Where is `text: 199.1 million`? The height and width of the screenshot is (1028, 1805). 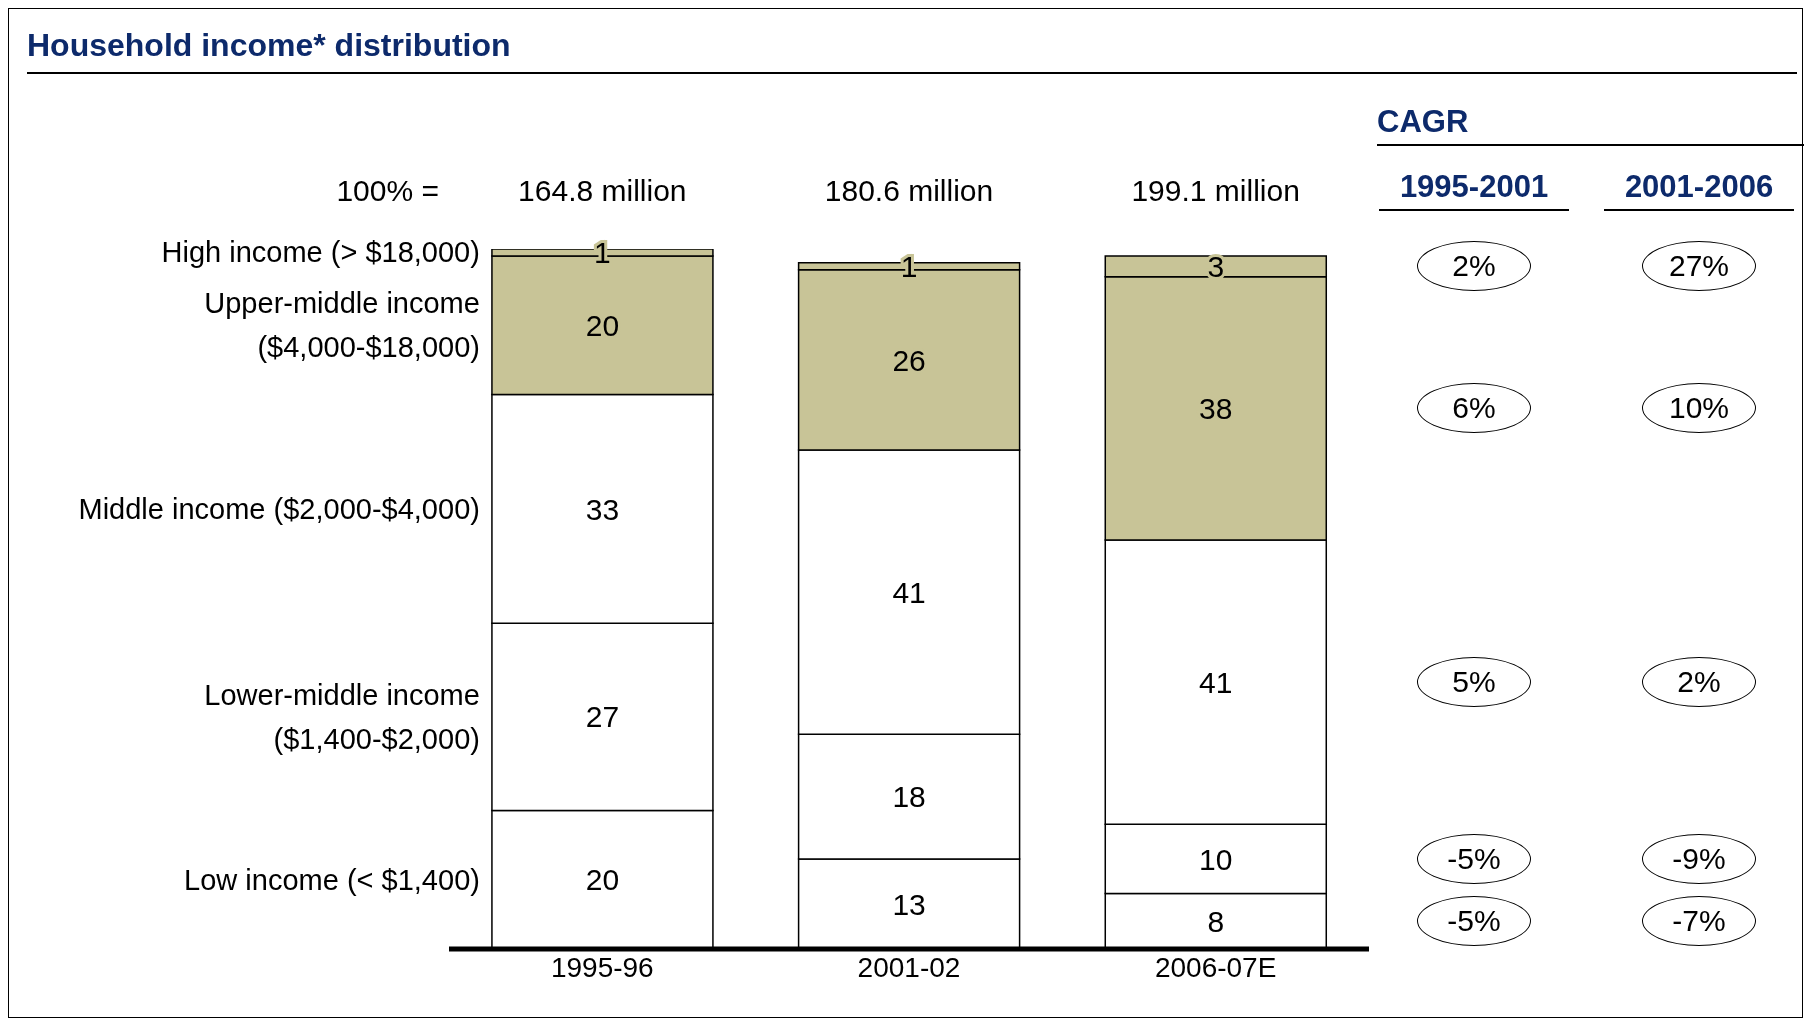 text: 199.1 million is located at coordinates (1215, 191).